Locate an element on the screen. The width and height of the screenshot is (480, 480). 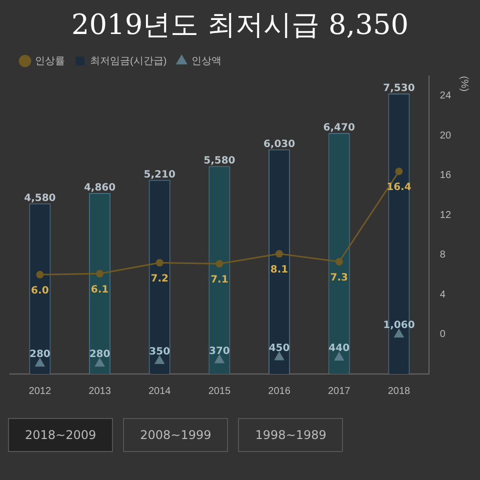
y2-tick-label: 20 is located at coordinates (446, 136).